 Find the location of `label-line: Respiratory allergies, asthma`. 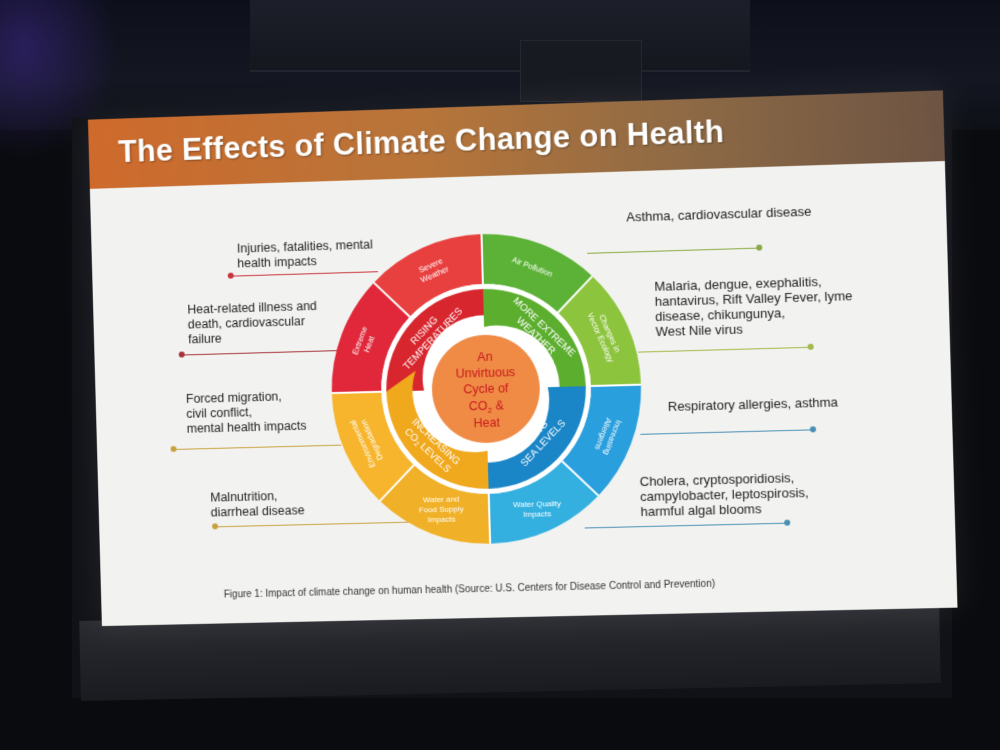

label-line: Respiratory allergies, asthma is located at coordinates (753, 404).